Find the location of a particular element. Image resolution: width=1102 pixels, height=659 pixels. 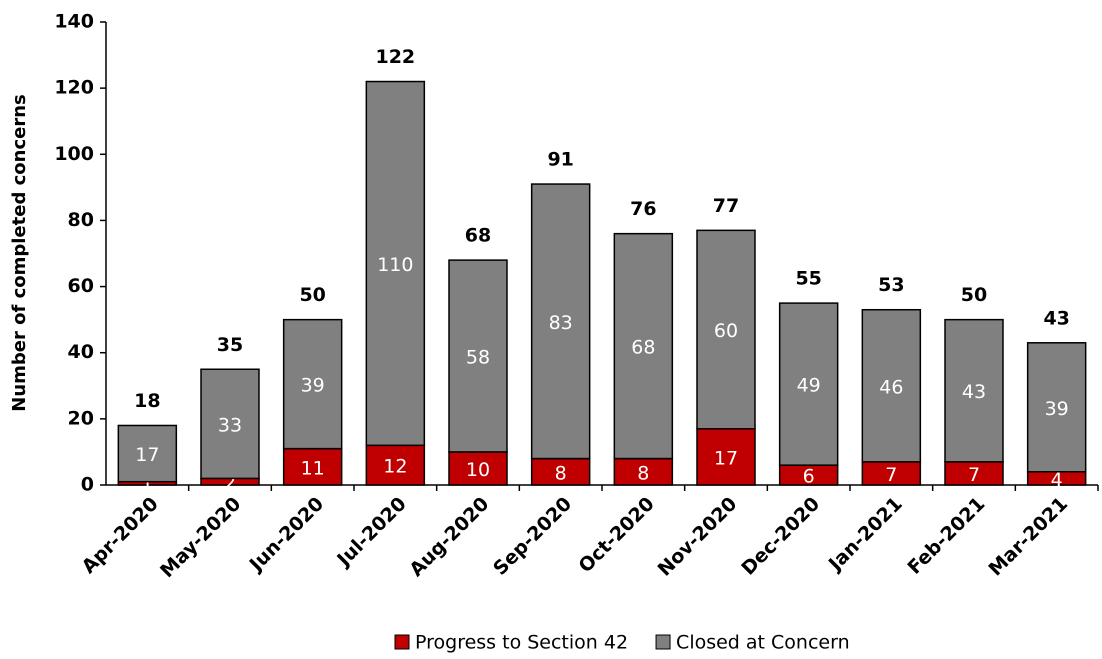

x-tick-label: Aug-2020 is located at coordinates (449, 537).